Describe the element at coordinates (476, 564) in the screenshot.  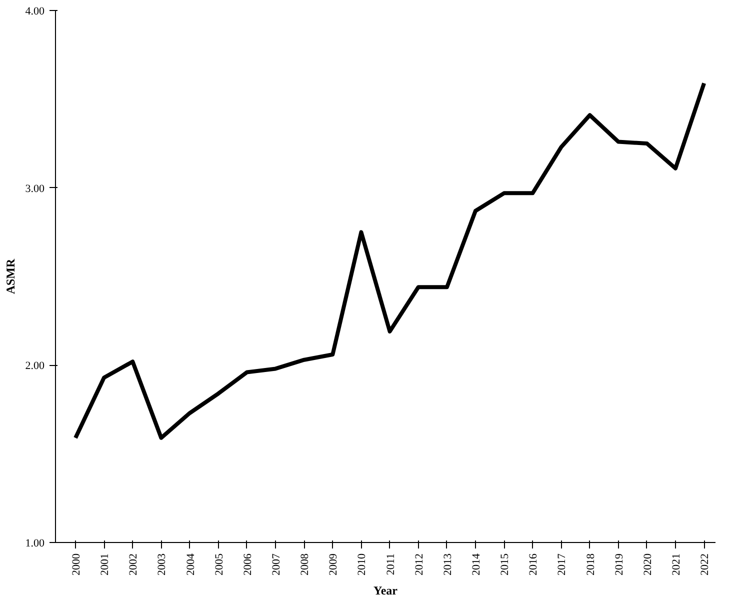
I see `x-tick-label: 2014` at that location.